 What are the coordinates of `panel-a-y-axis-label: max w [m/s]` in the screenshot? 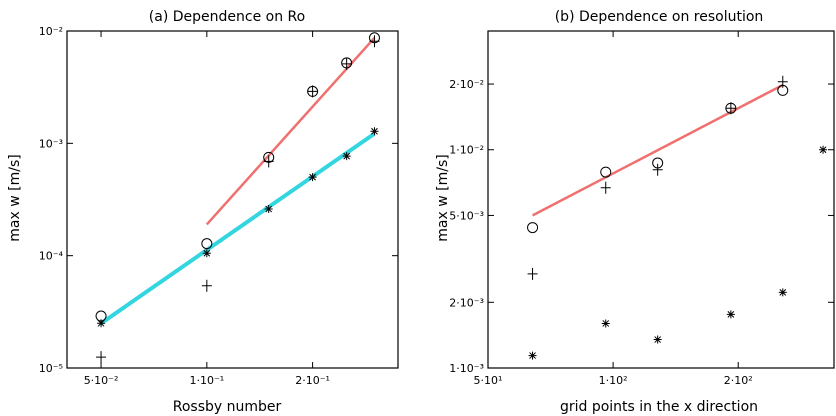 It's located at (15, 197).